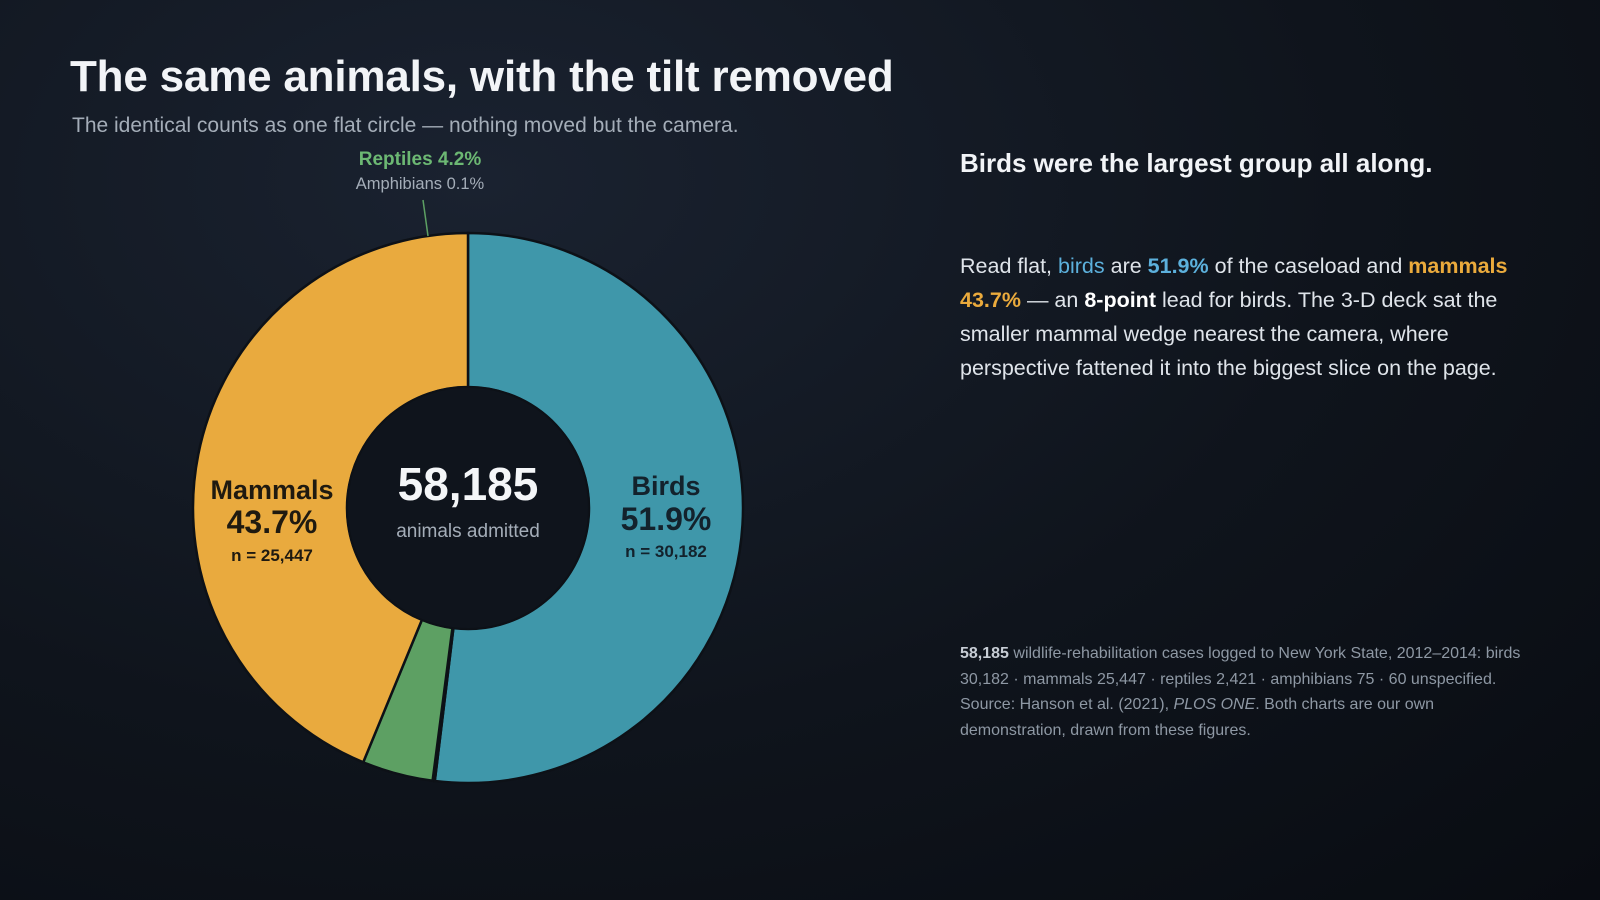 This screenshot has height=900, width=1600. What do you see at coordinates (1126, 266) in the screenshot?
I see `body-text-2: are` at bounding box center [1126, 266].